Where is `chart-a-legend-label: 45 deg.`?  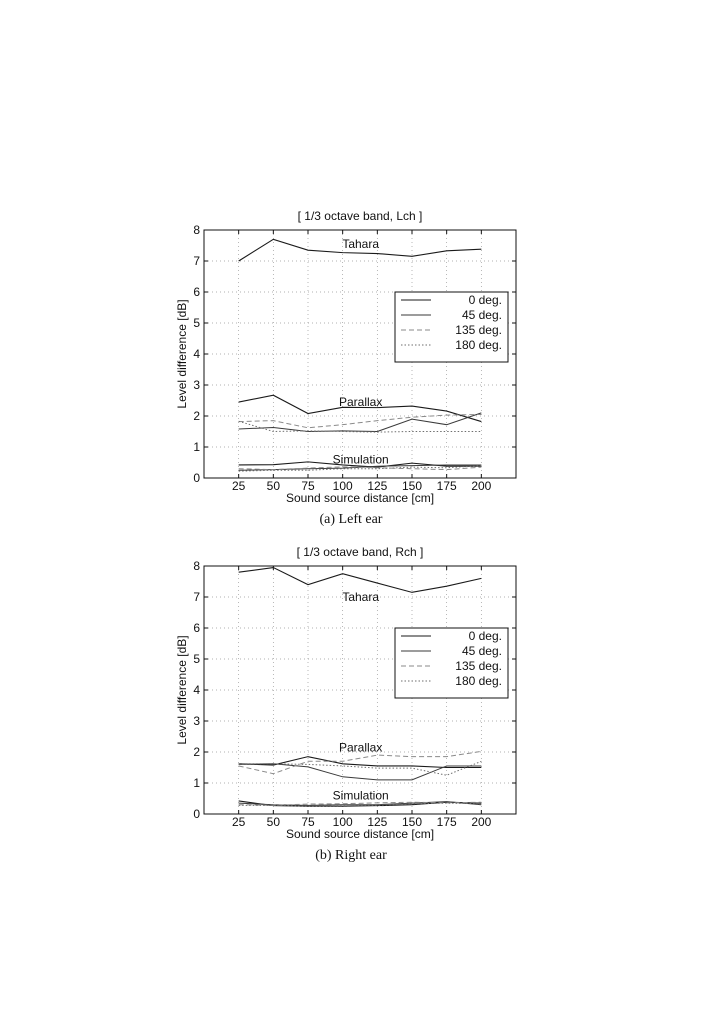
chart-a-legend-label: 45 deg. is located at coordinates (482, 315).